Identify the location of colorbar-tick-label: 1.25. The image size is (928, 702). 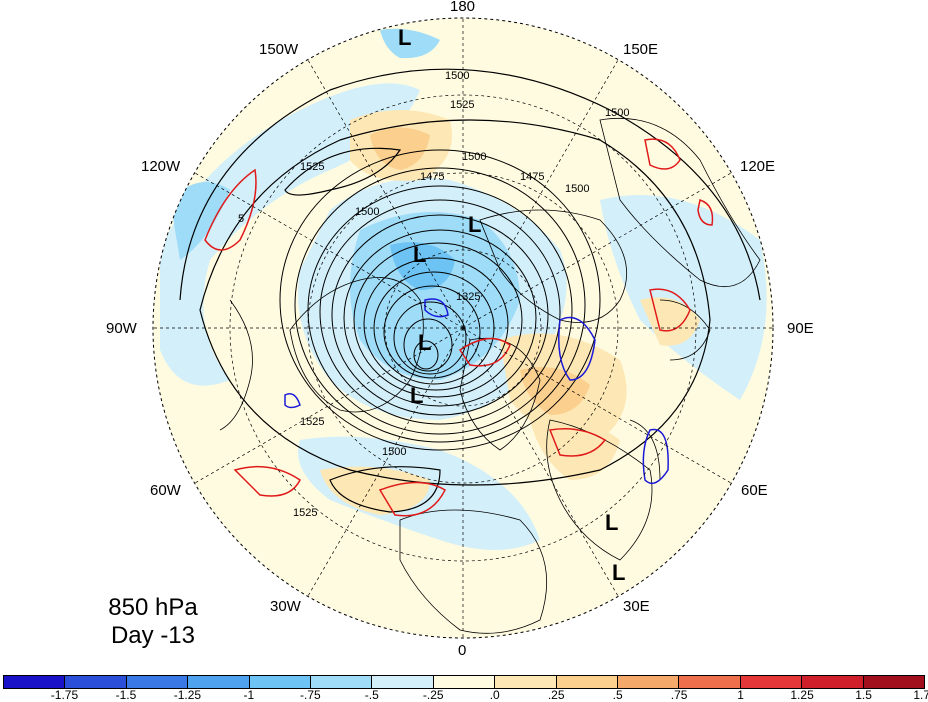
(802, 695).